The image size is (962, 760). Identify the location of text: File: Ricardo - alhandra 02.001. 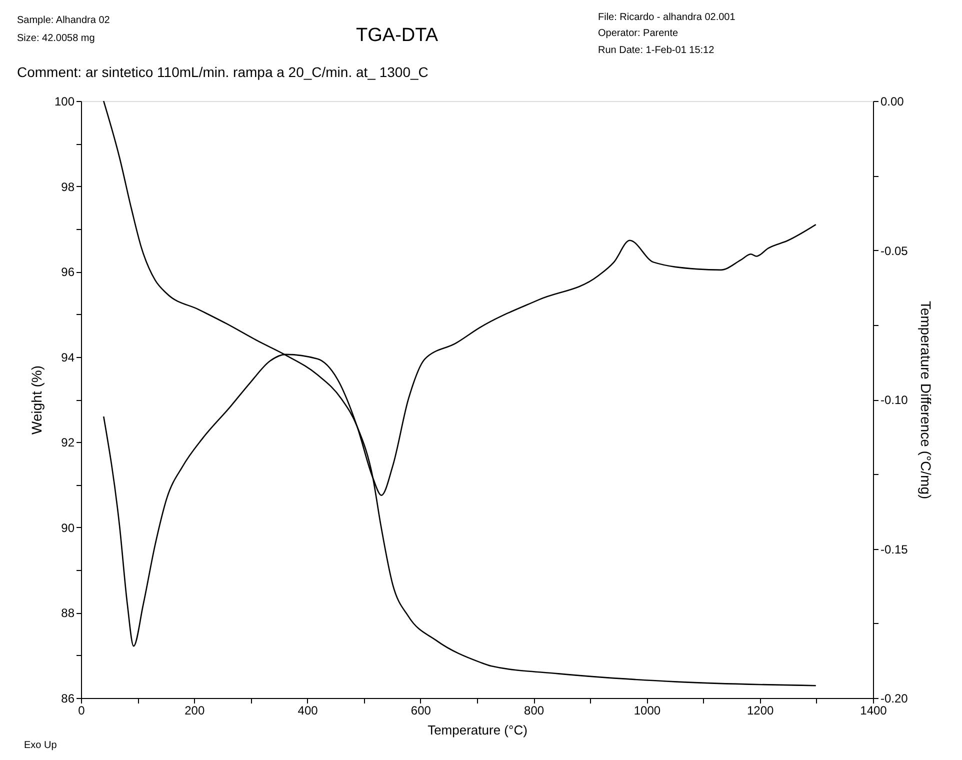
(667, 17).